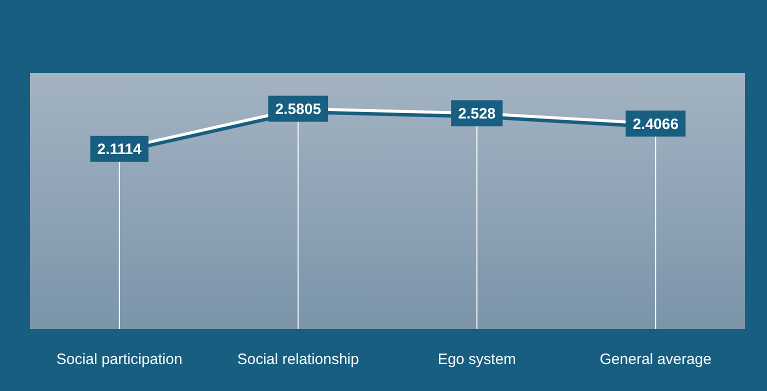  Describe the element at coordinates (119, 149) in the screenshot. I see `data-label: 2.1114` at that location.